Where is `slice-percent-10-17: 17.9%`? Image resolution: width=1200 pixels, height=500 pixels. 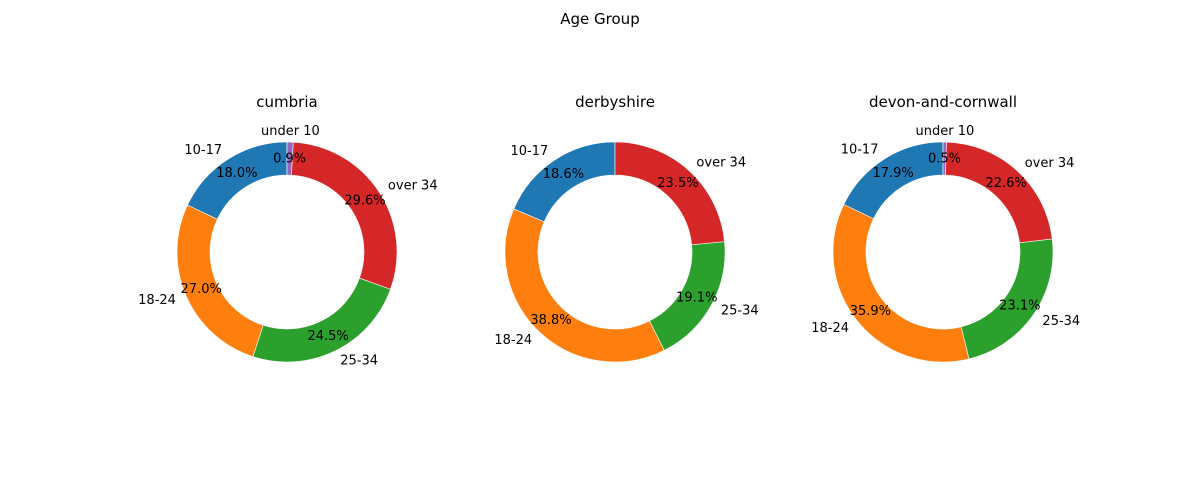
slice-percent-10-17: 17.9% is located at coordinates (892, 173).